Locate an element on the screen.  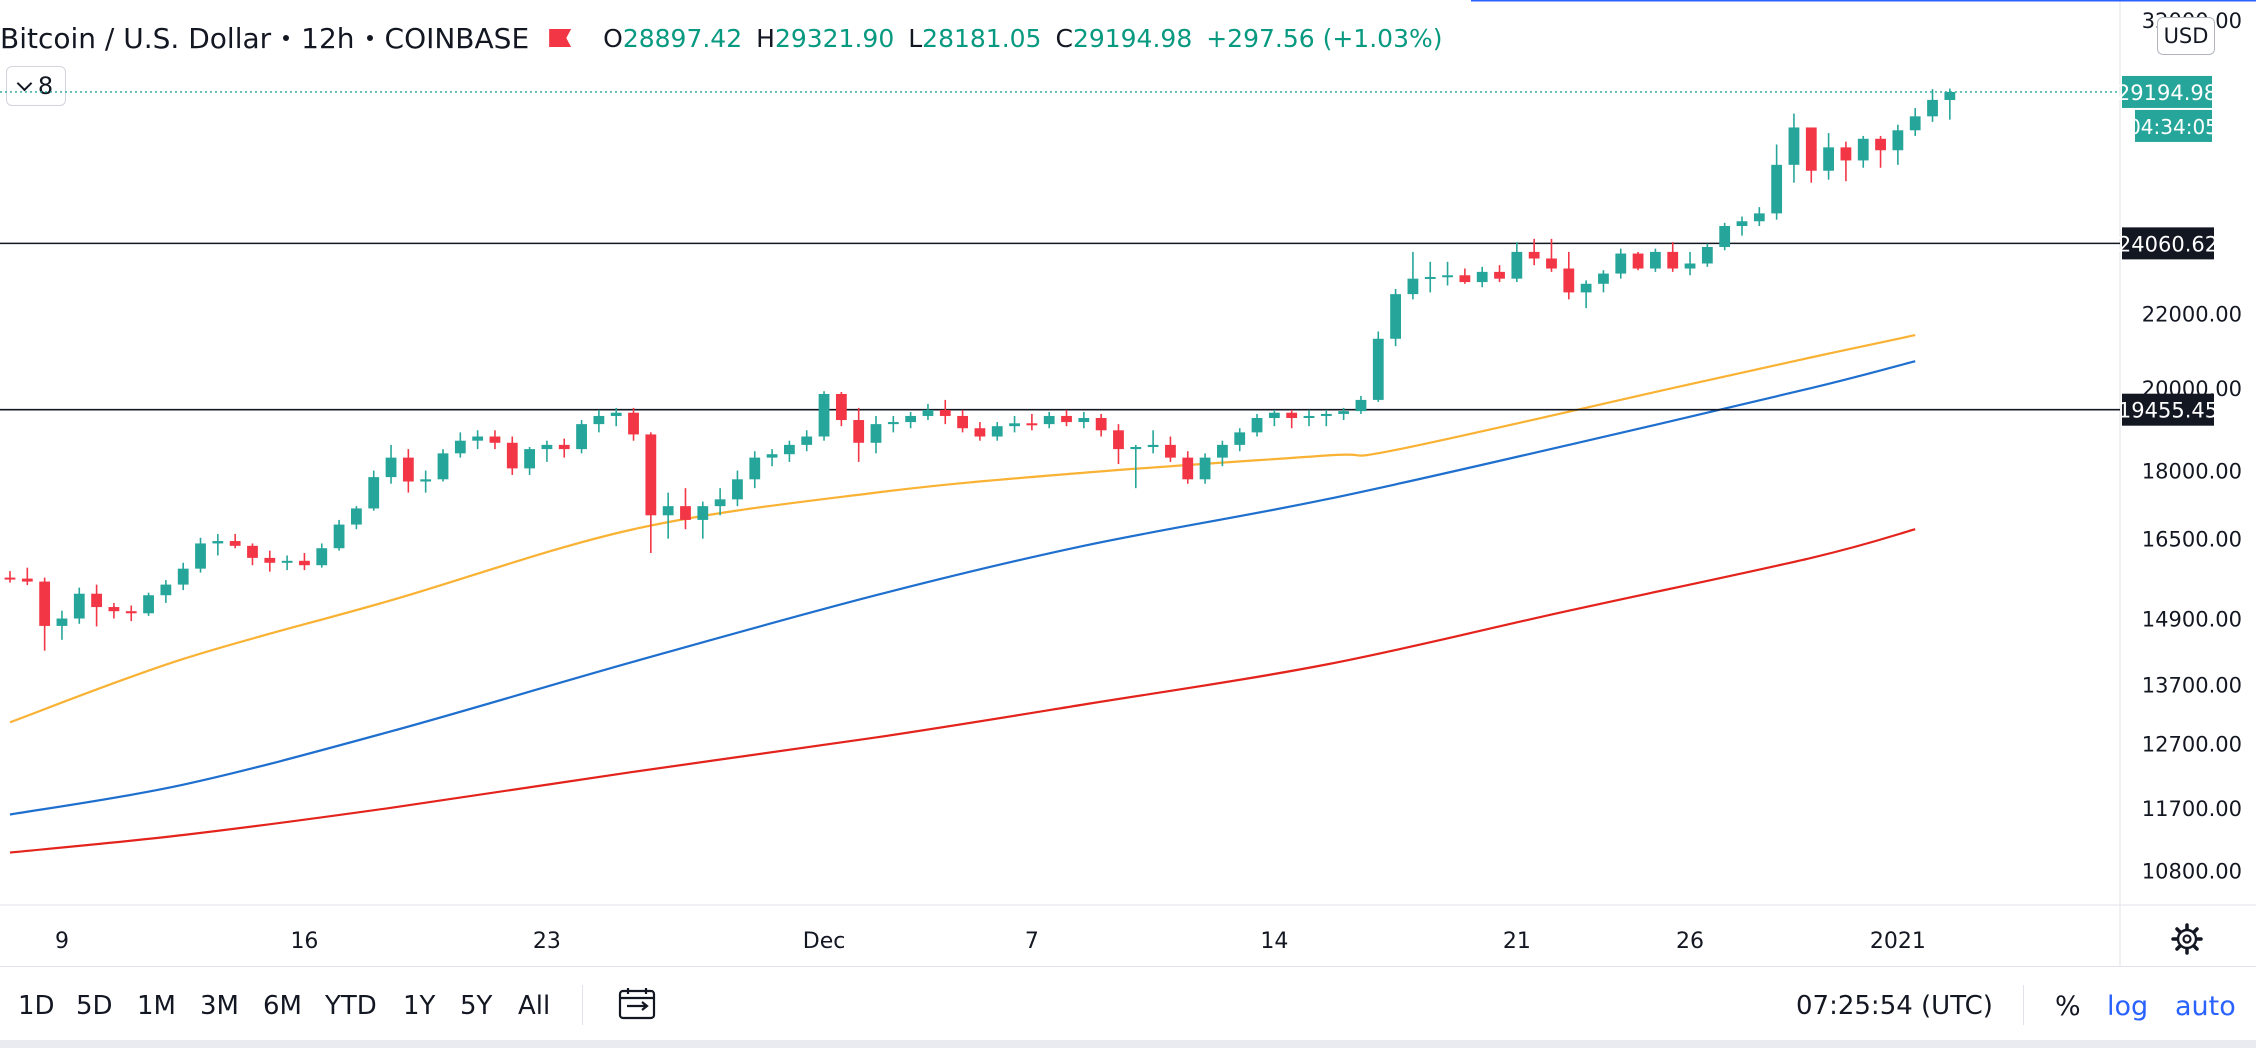
utc-clock: 07:25:54 (UTC) is located at coordinates (1894, 1006).